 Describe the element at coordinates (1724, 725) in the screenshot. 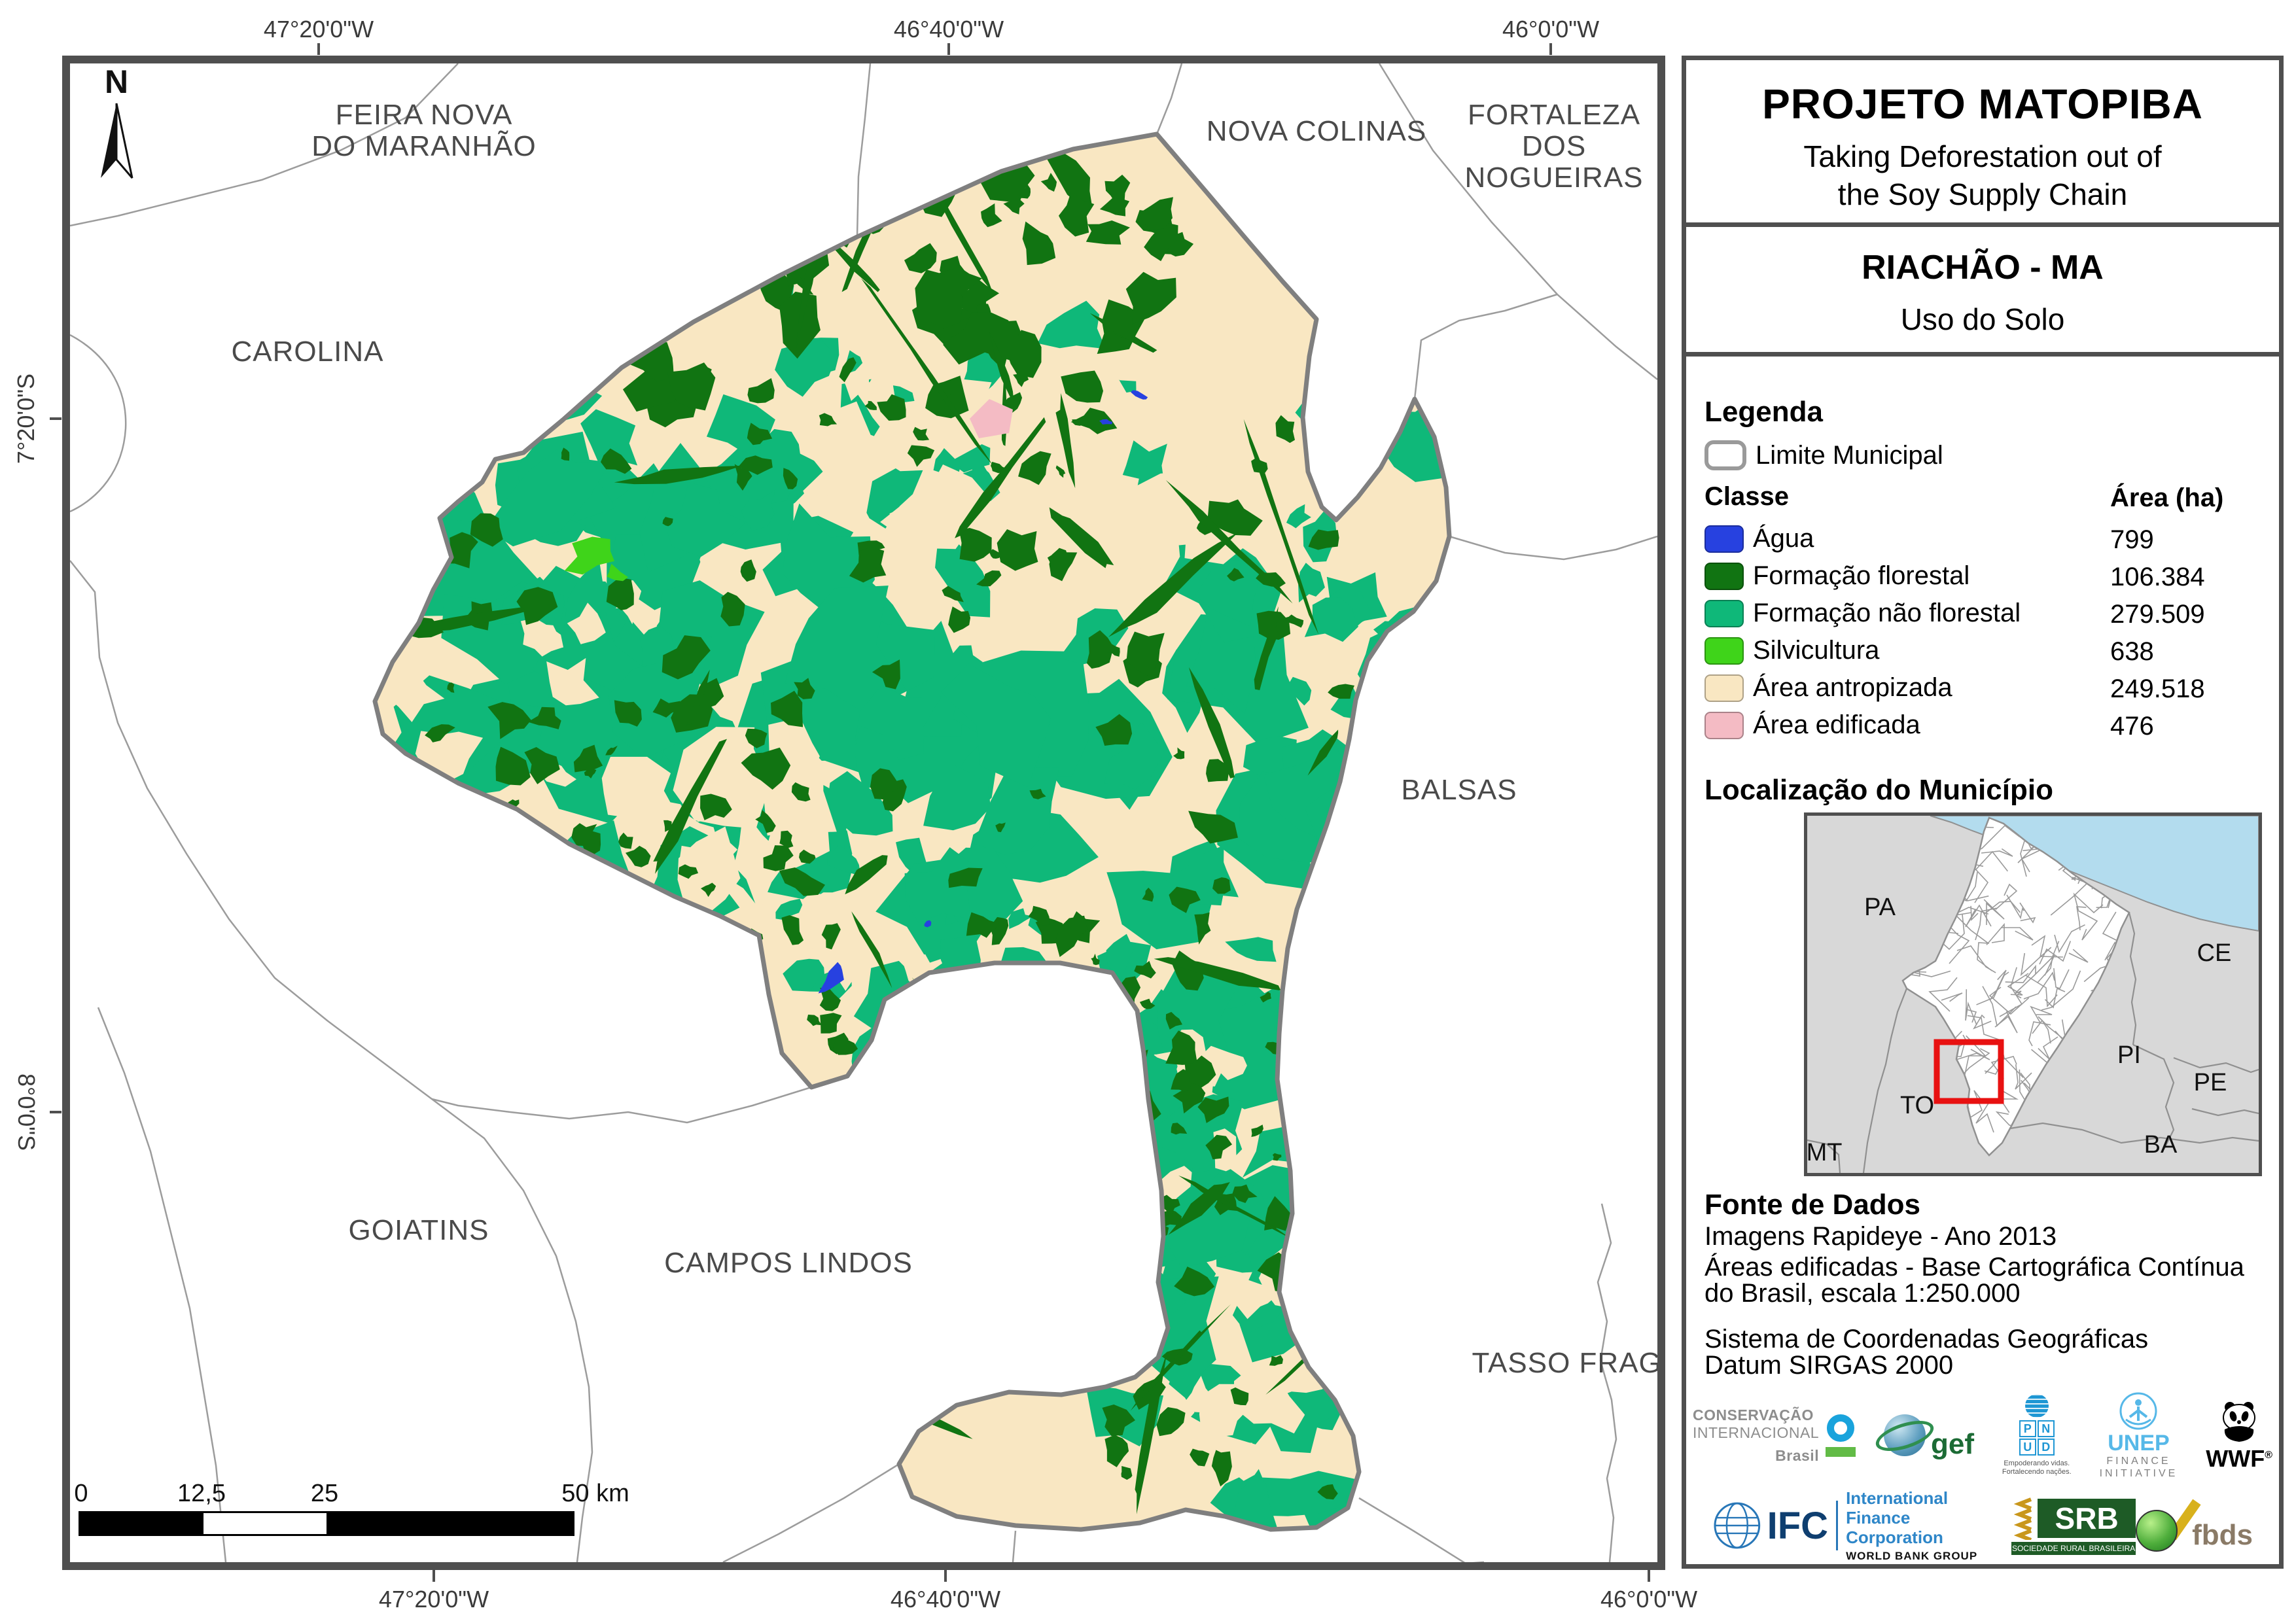

I see `area-edificada-swatch` at that location.